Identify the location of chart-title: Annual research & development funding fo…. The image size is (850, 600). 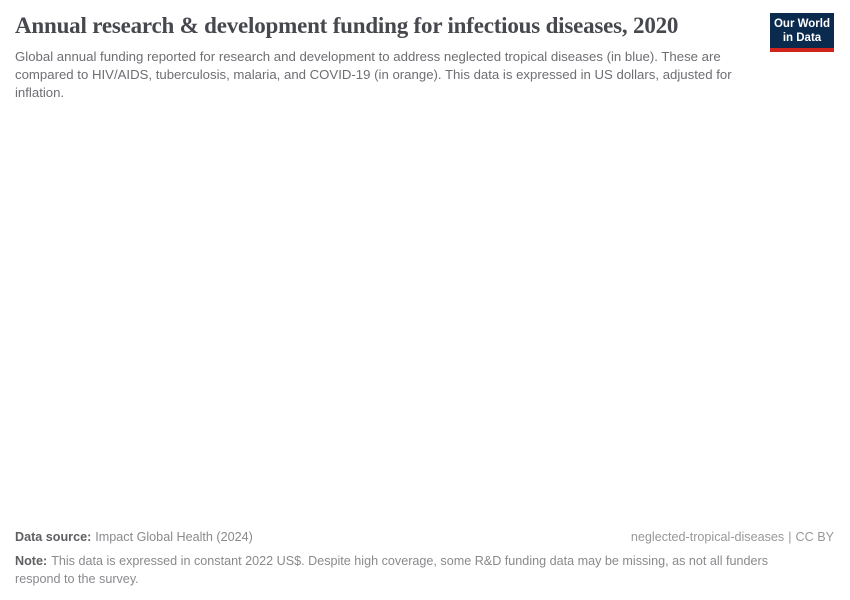
(347, 25).